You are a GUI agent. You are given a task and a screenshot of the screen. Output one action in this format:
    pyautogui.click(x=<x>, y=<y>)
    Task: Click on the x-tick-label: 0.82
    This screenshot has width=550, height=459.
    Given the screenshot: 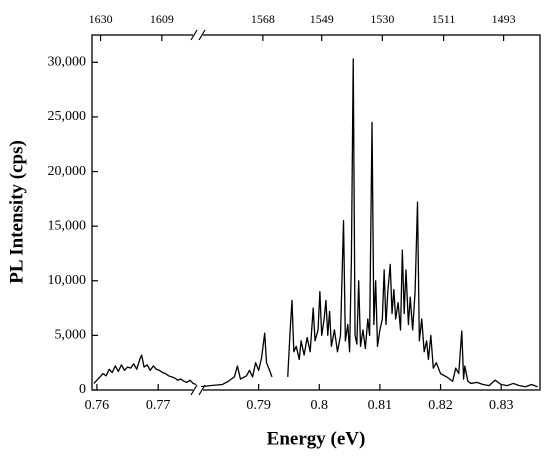 What is the action you would take?
    pyautogui.click(x=440, y=405)
    